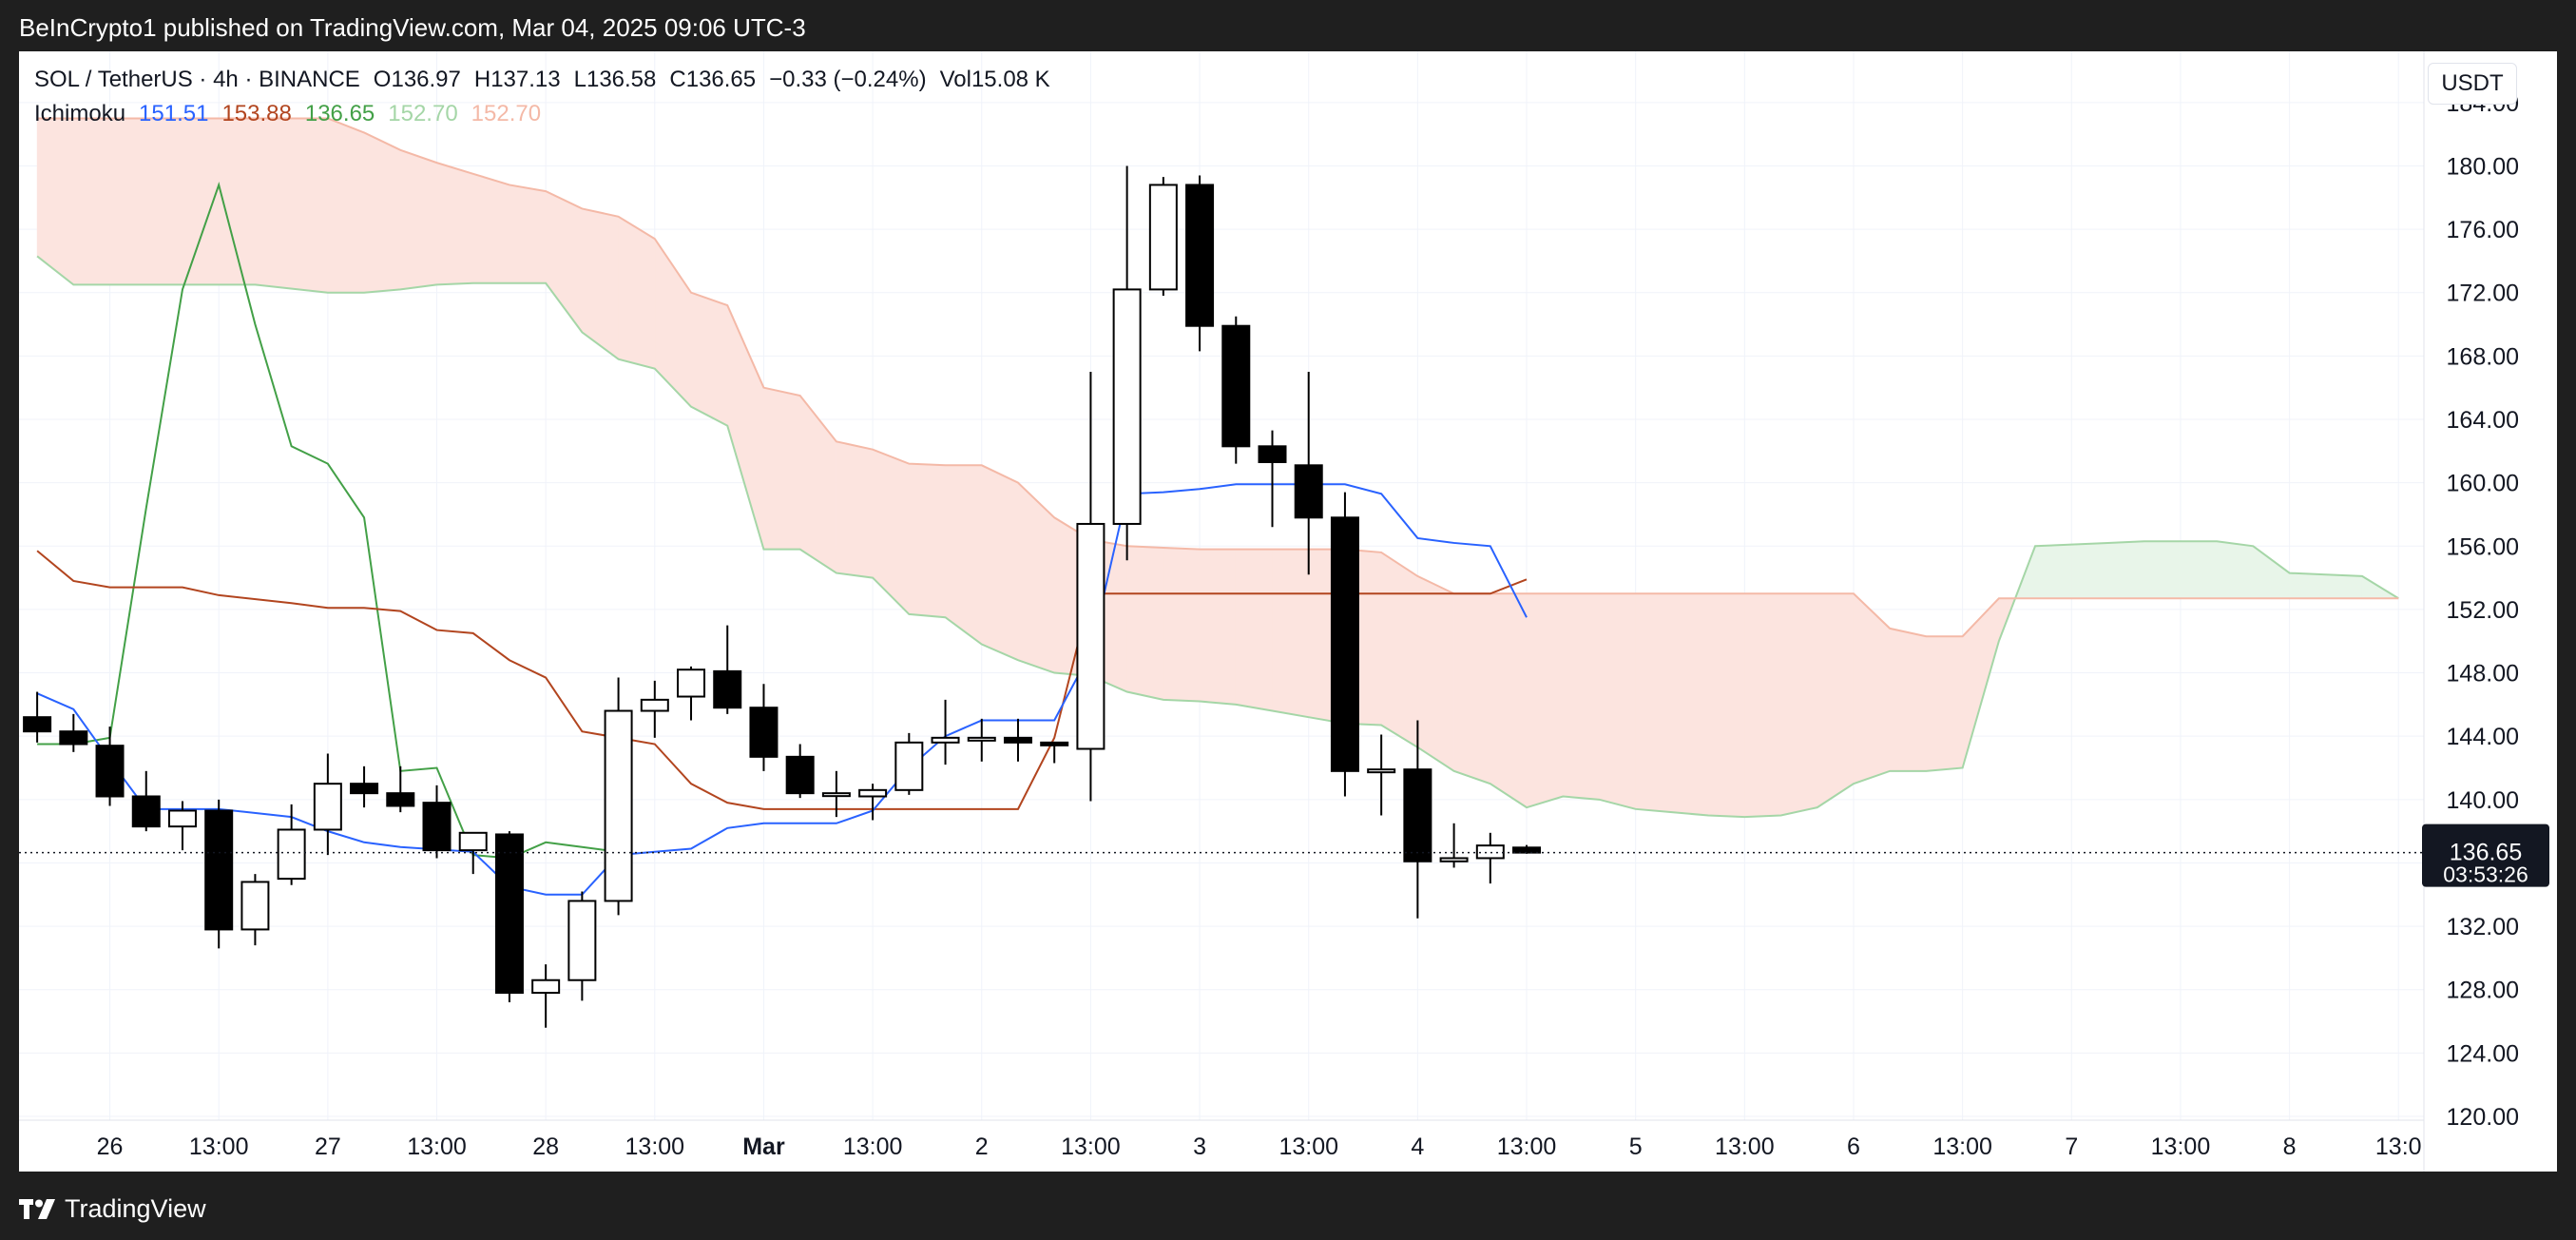  I want to click on x-tick-label: 28, so click(545, 1146).